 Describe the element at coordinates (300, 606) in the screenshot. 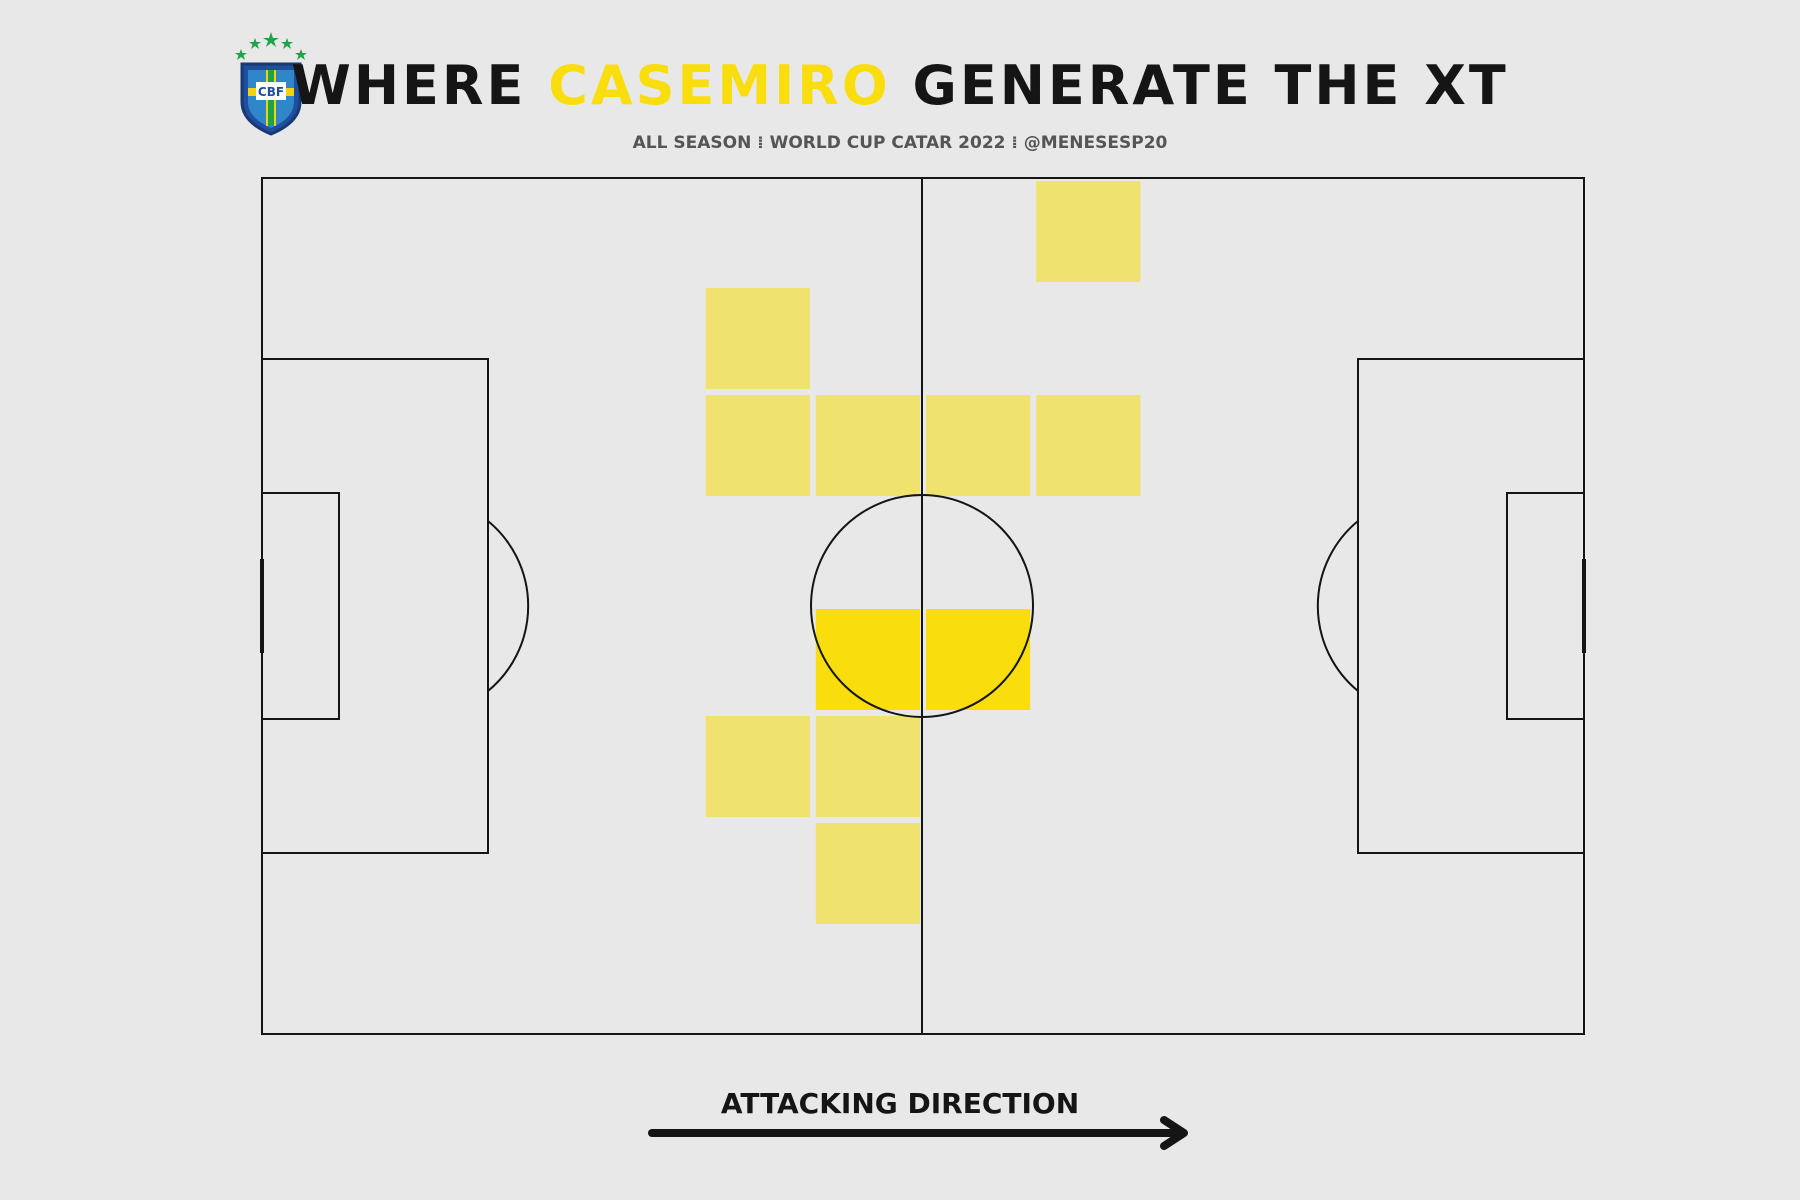

I see `left-six-yard-box` at that location.